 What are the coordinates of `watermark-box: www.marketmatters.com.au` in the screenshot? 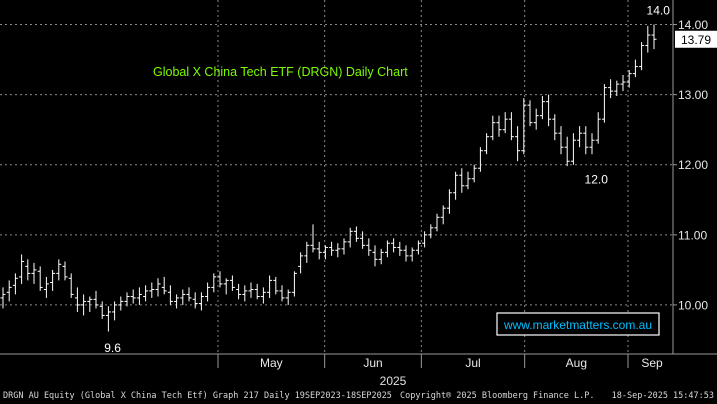 It's located at (578, 324).